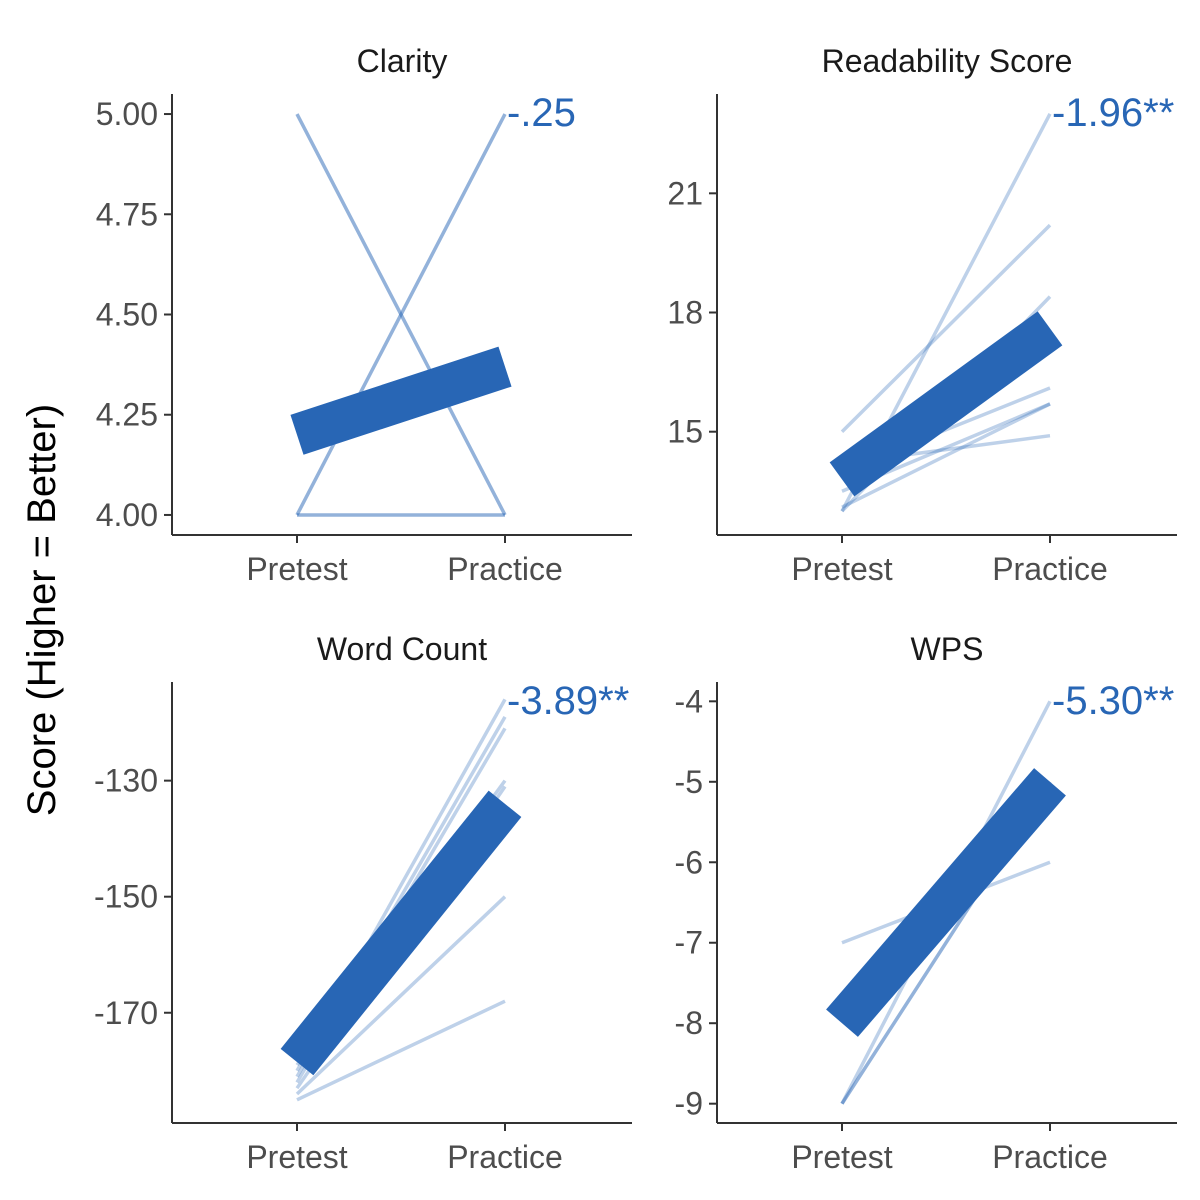  I want to click on annotation-group: -5.30**, so click(1113, 701).